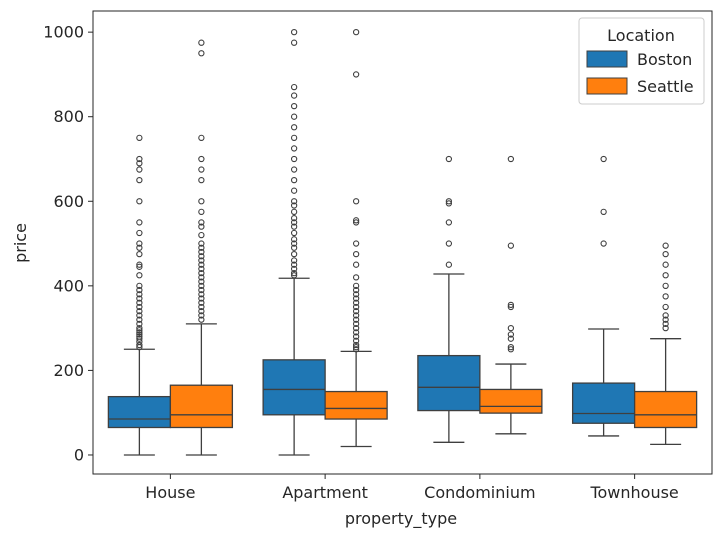 Image resolution: width=722 pixels, height=534 pixels. Describe the element at coordinates (665, 86) in the screenshot. I see `legend-label-seattle: Seattle` at that location.